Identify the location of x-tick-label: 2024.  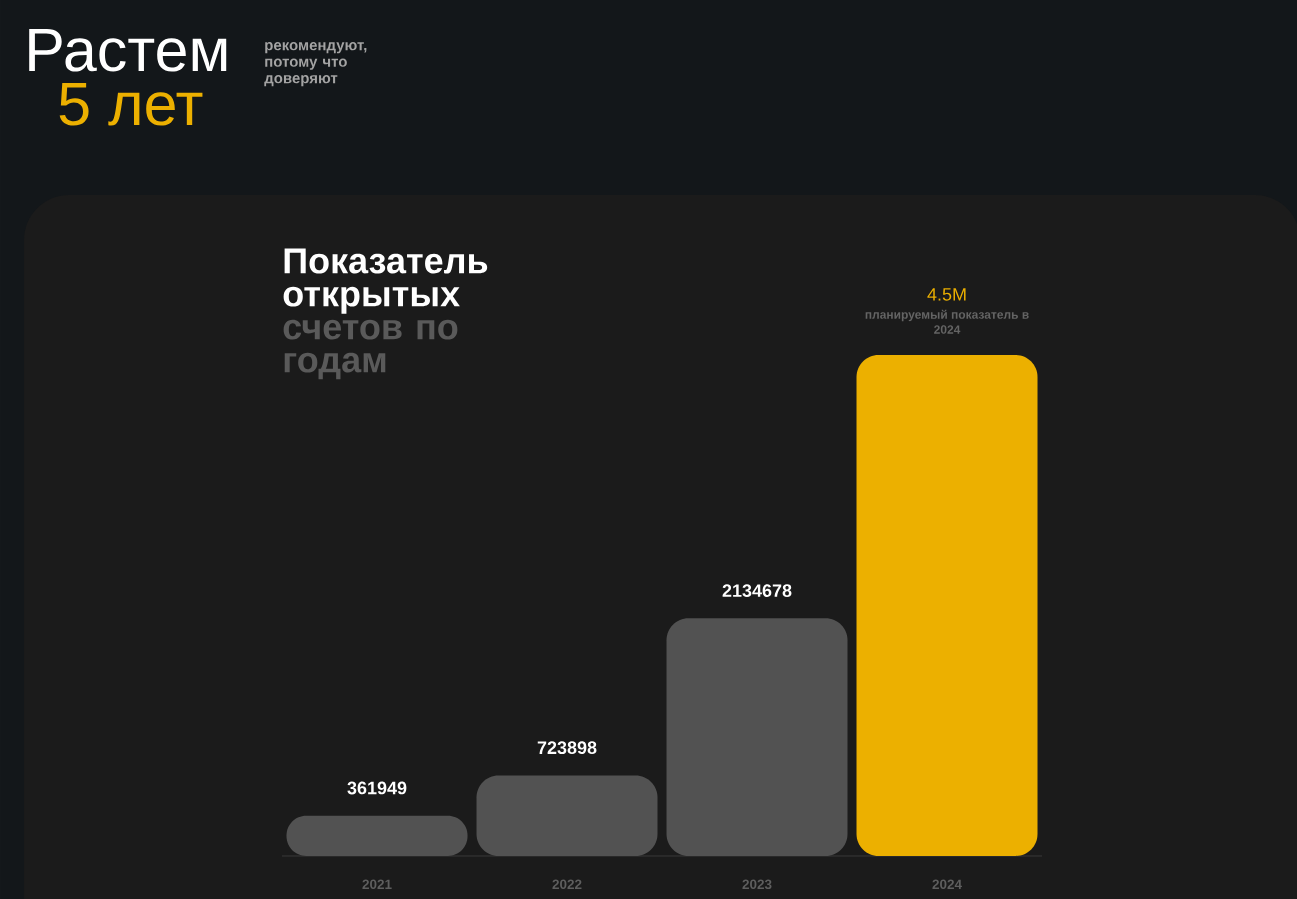
(947, 884).